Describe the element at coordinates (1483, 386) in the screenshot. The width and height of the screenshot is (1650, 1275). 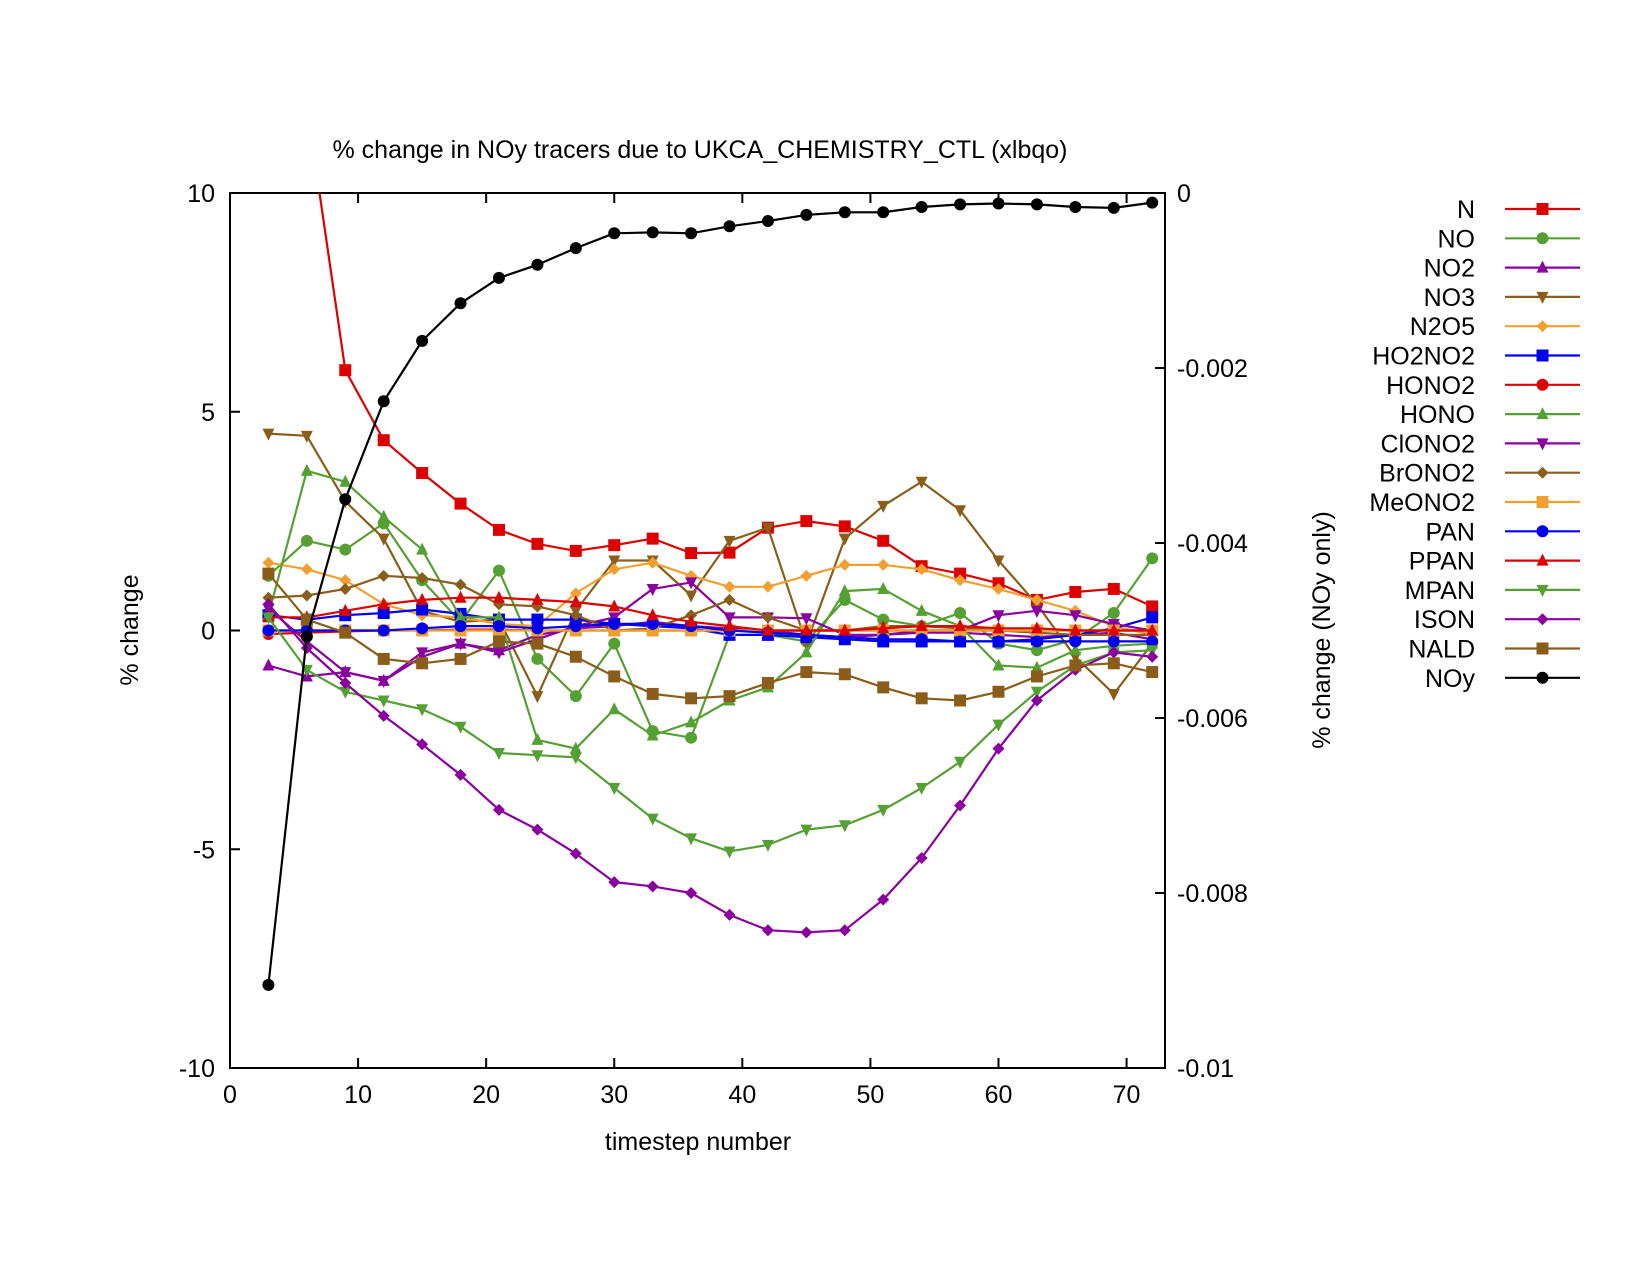
I see `legend-item-hono2: HONO2` at that location.